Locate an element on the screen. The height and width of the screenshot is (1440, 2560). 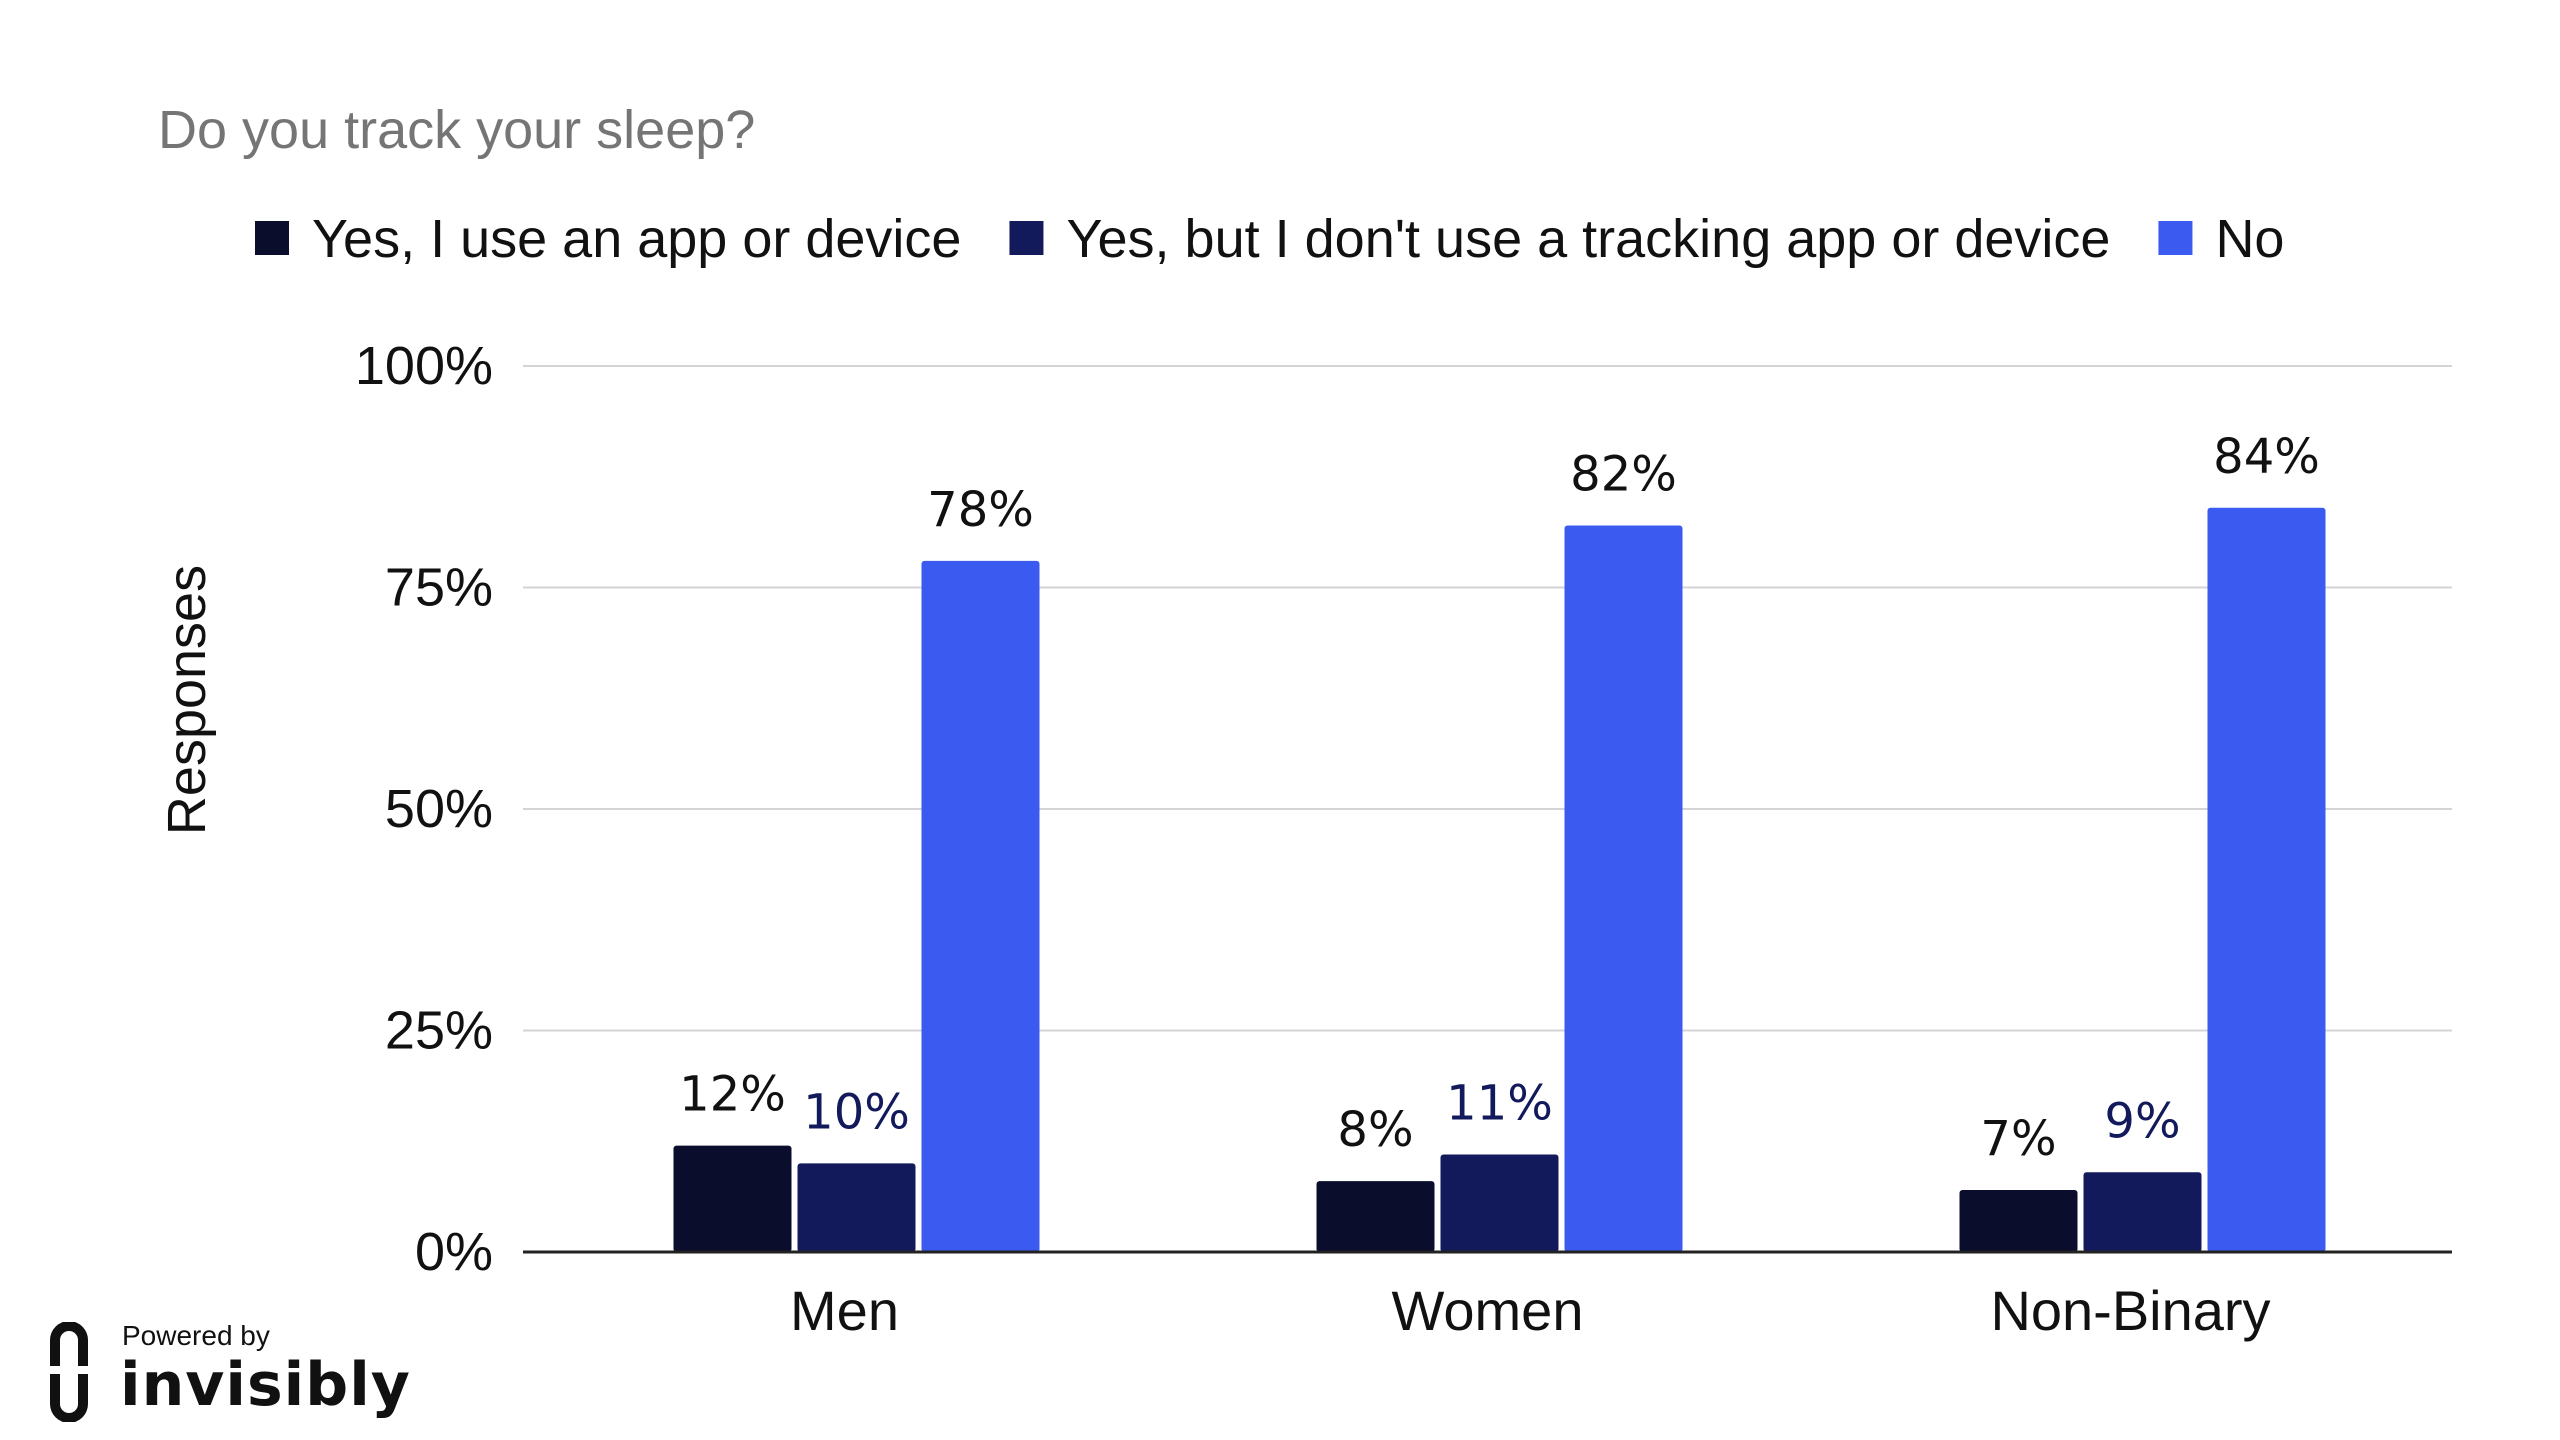
x-category-label: Men is located at coordinates (844, 1310).